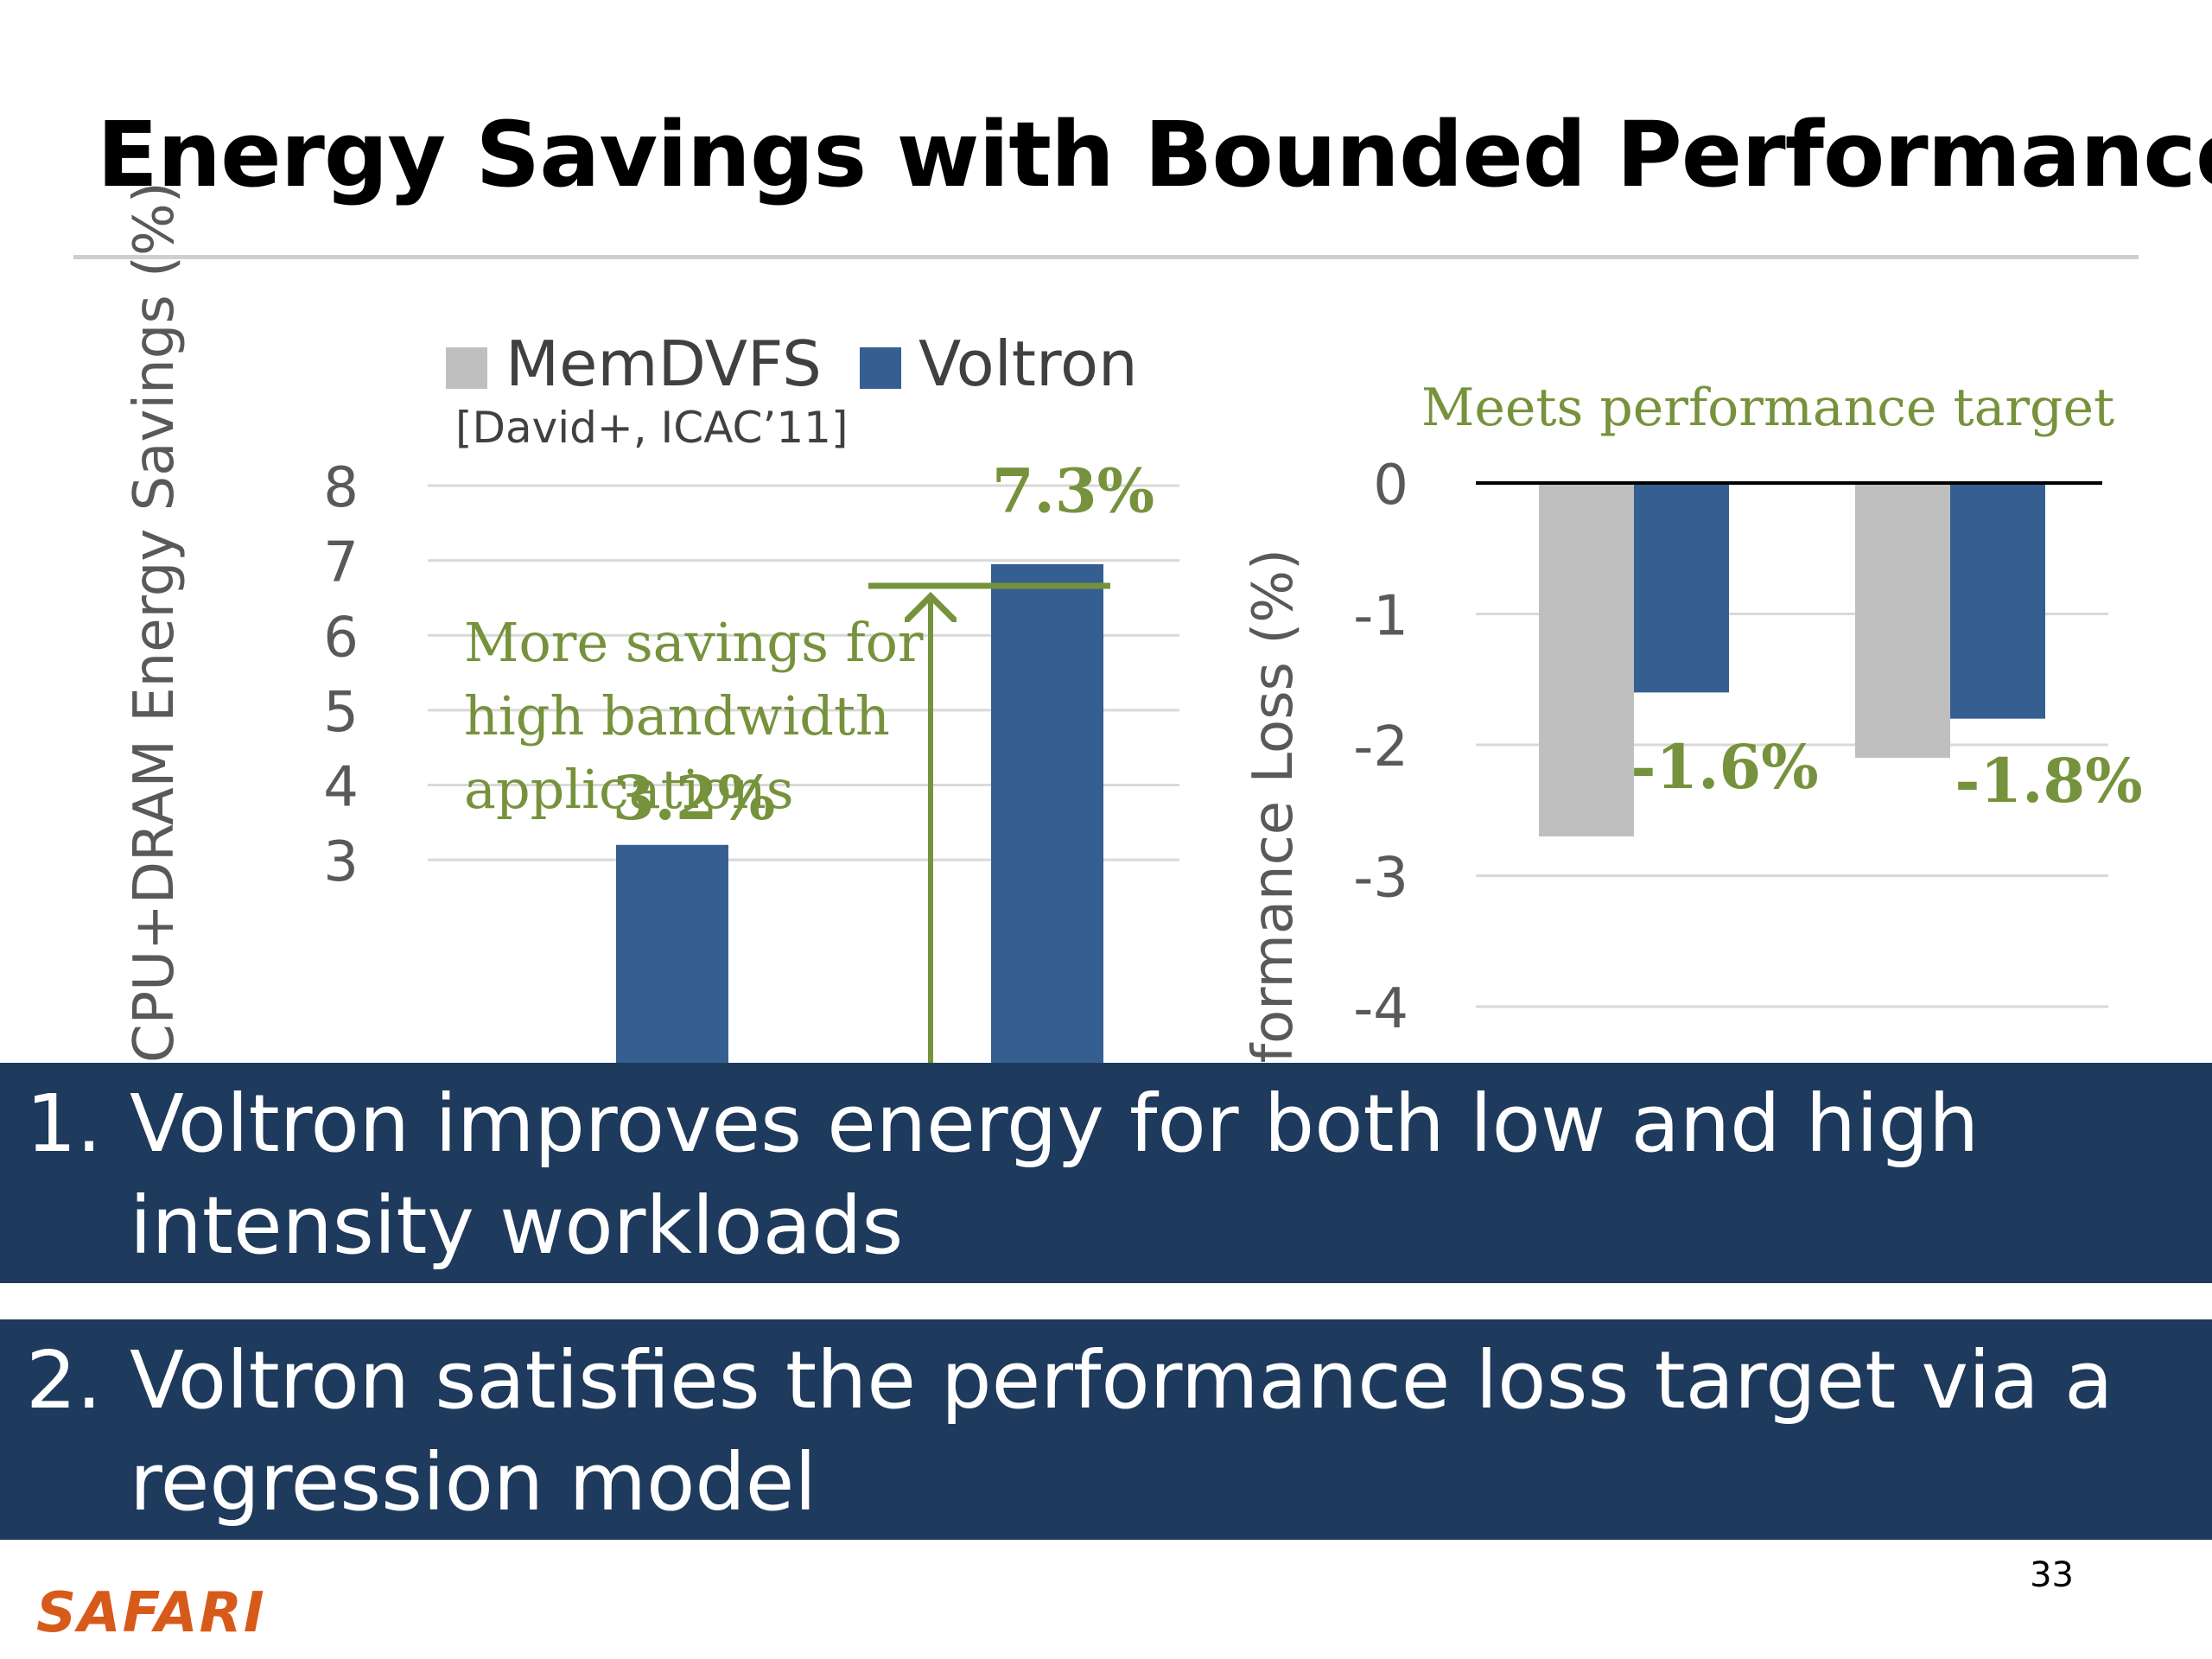  Describe the element at coordinates (151, 1613) in the screenshot. I see `safari-logo: SAFARI` at that location.